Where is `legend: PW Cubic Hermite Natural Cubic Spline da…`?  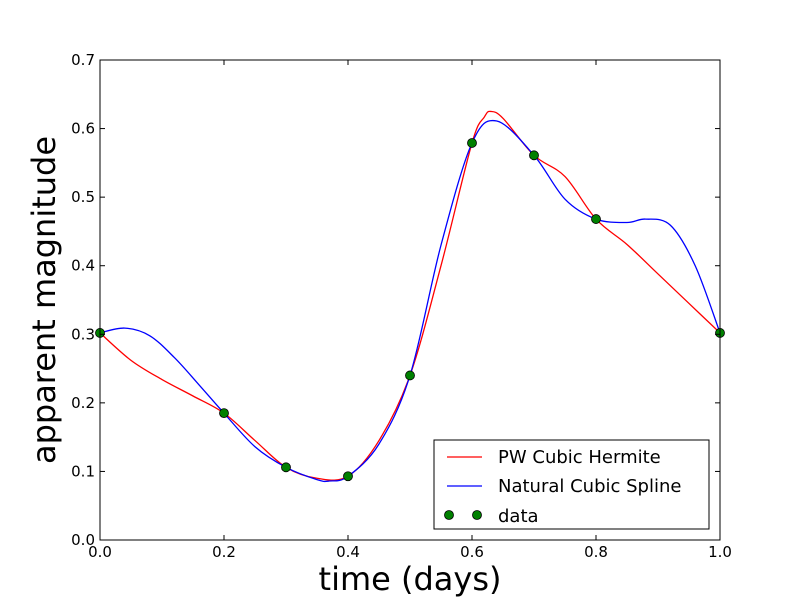 legend: PW Cubic Hermite Natural Cubic Spline da… is located at coordinates (571, 484).